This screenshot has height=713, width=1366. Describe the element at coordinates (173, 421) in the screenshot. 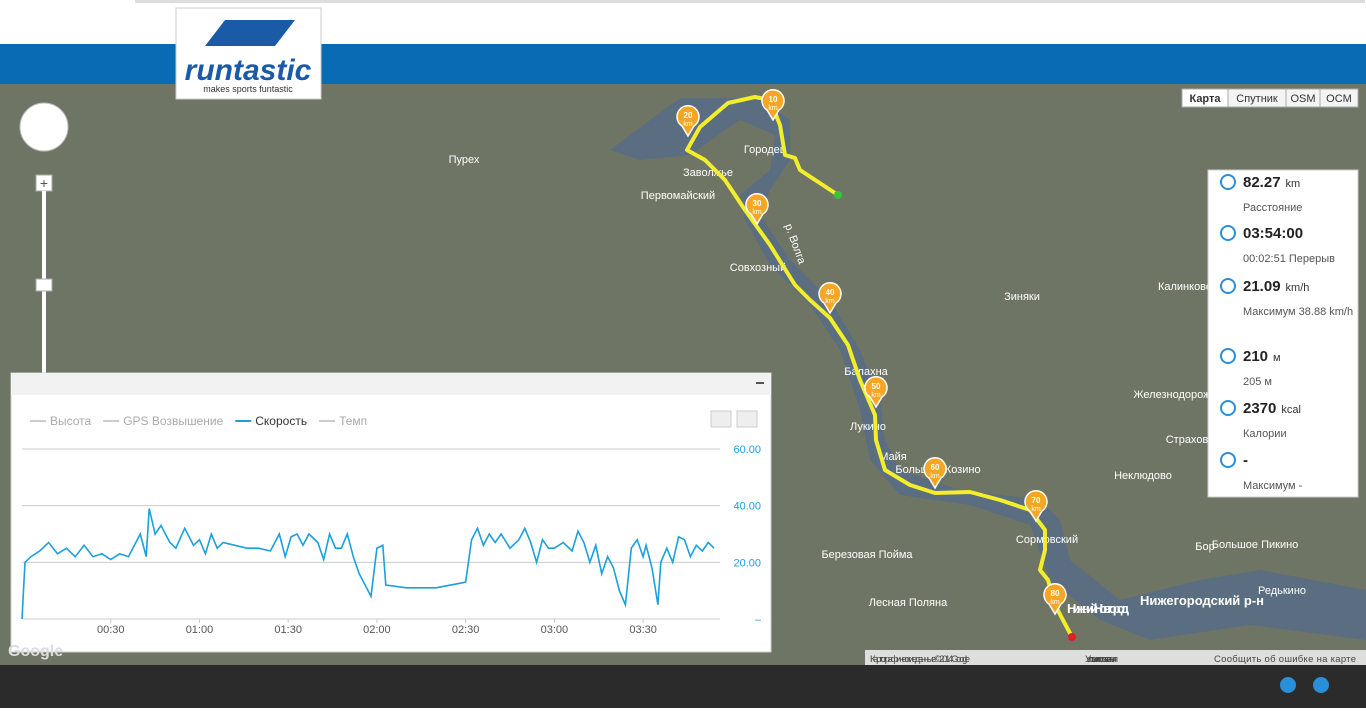

I see `legend-label: GPS Возвышение` at that location.